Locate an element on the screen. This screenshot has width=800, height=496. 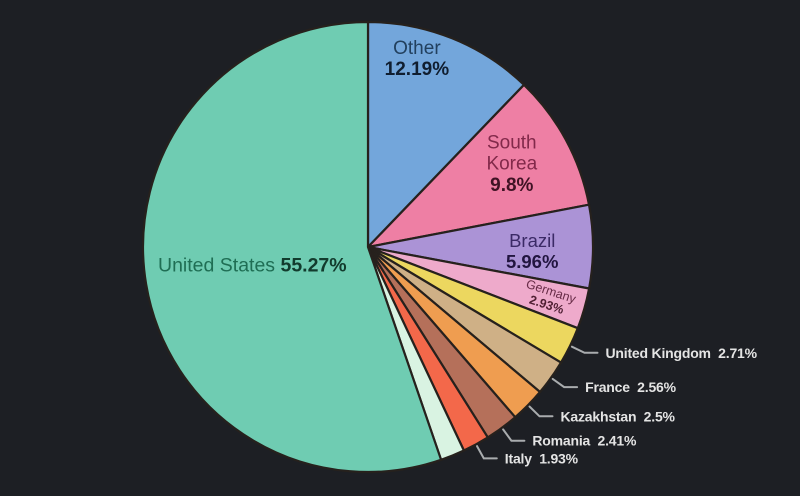
pie-slice-south-korea is located at coordinates (478, 166).